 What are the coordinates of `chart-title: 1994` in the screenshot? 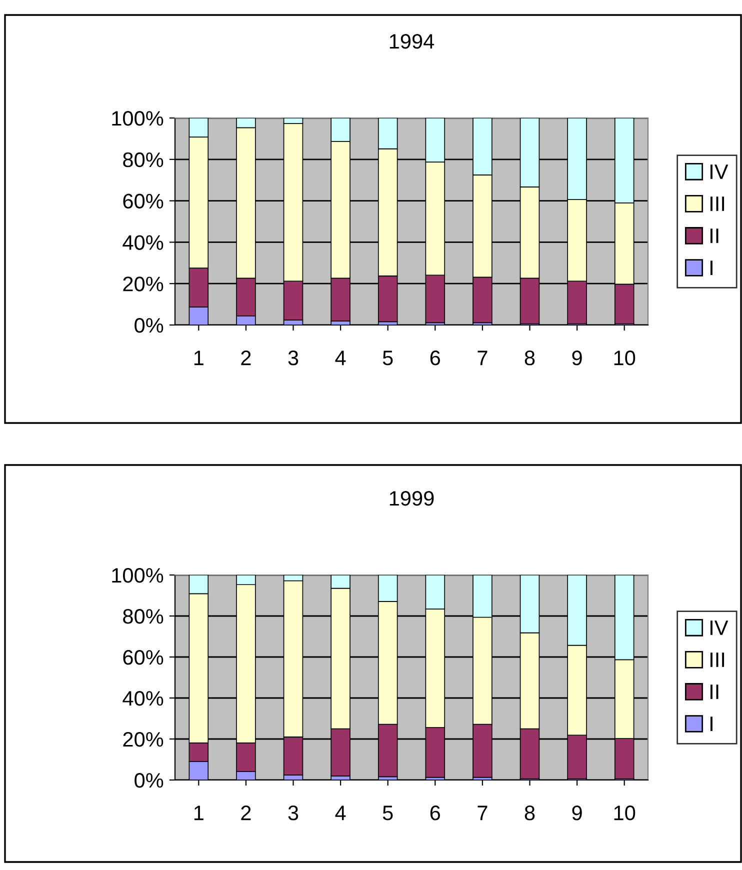 It's located at (412, 41).